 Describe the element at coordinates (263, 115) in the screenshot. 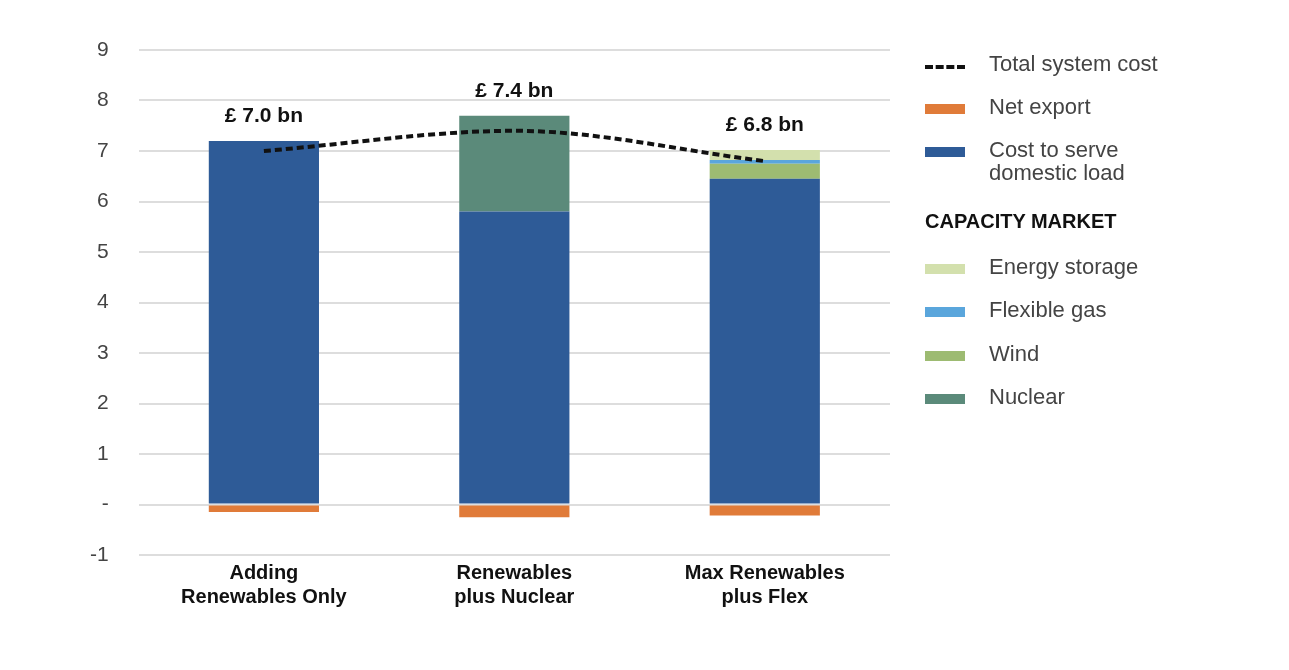

I see `data-label: £ 7.0 bn` at that location.